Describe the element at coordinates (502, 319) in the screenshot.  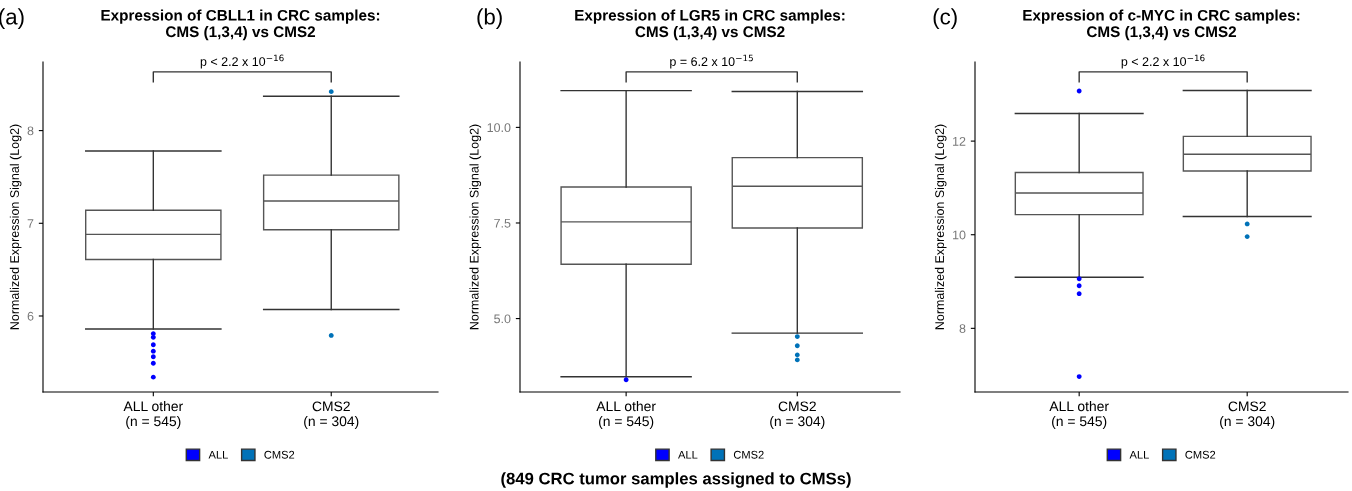
I see `y-tick-label: 5.0` at that location.